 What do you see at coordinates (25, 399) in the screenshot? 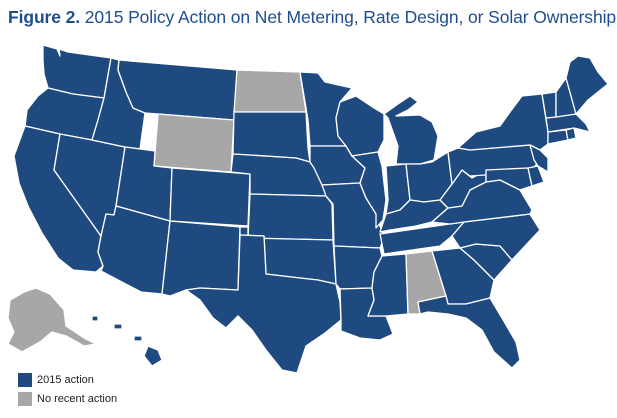
I see `legend-swatch-no-action` at bounding box center [25, 399].